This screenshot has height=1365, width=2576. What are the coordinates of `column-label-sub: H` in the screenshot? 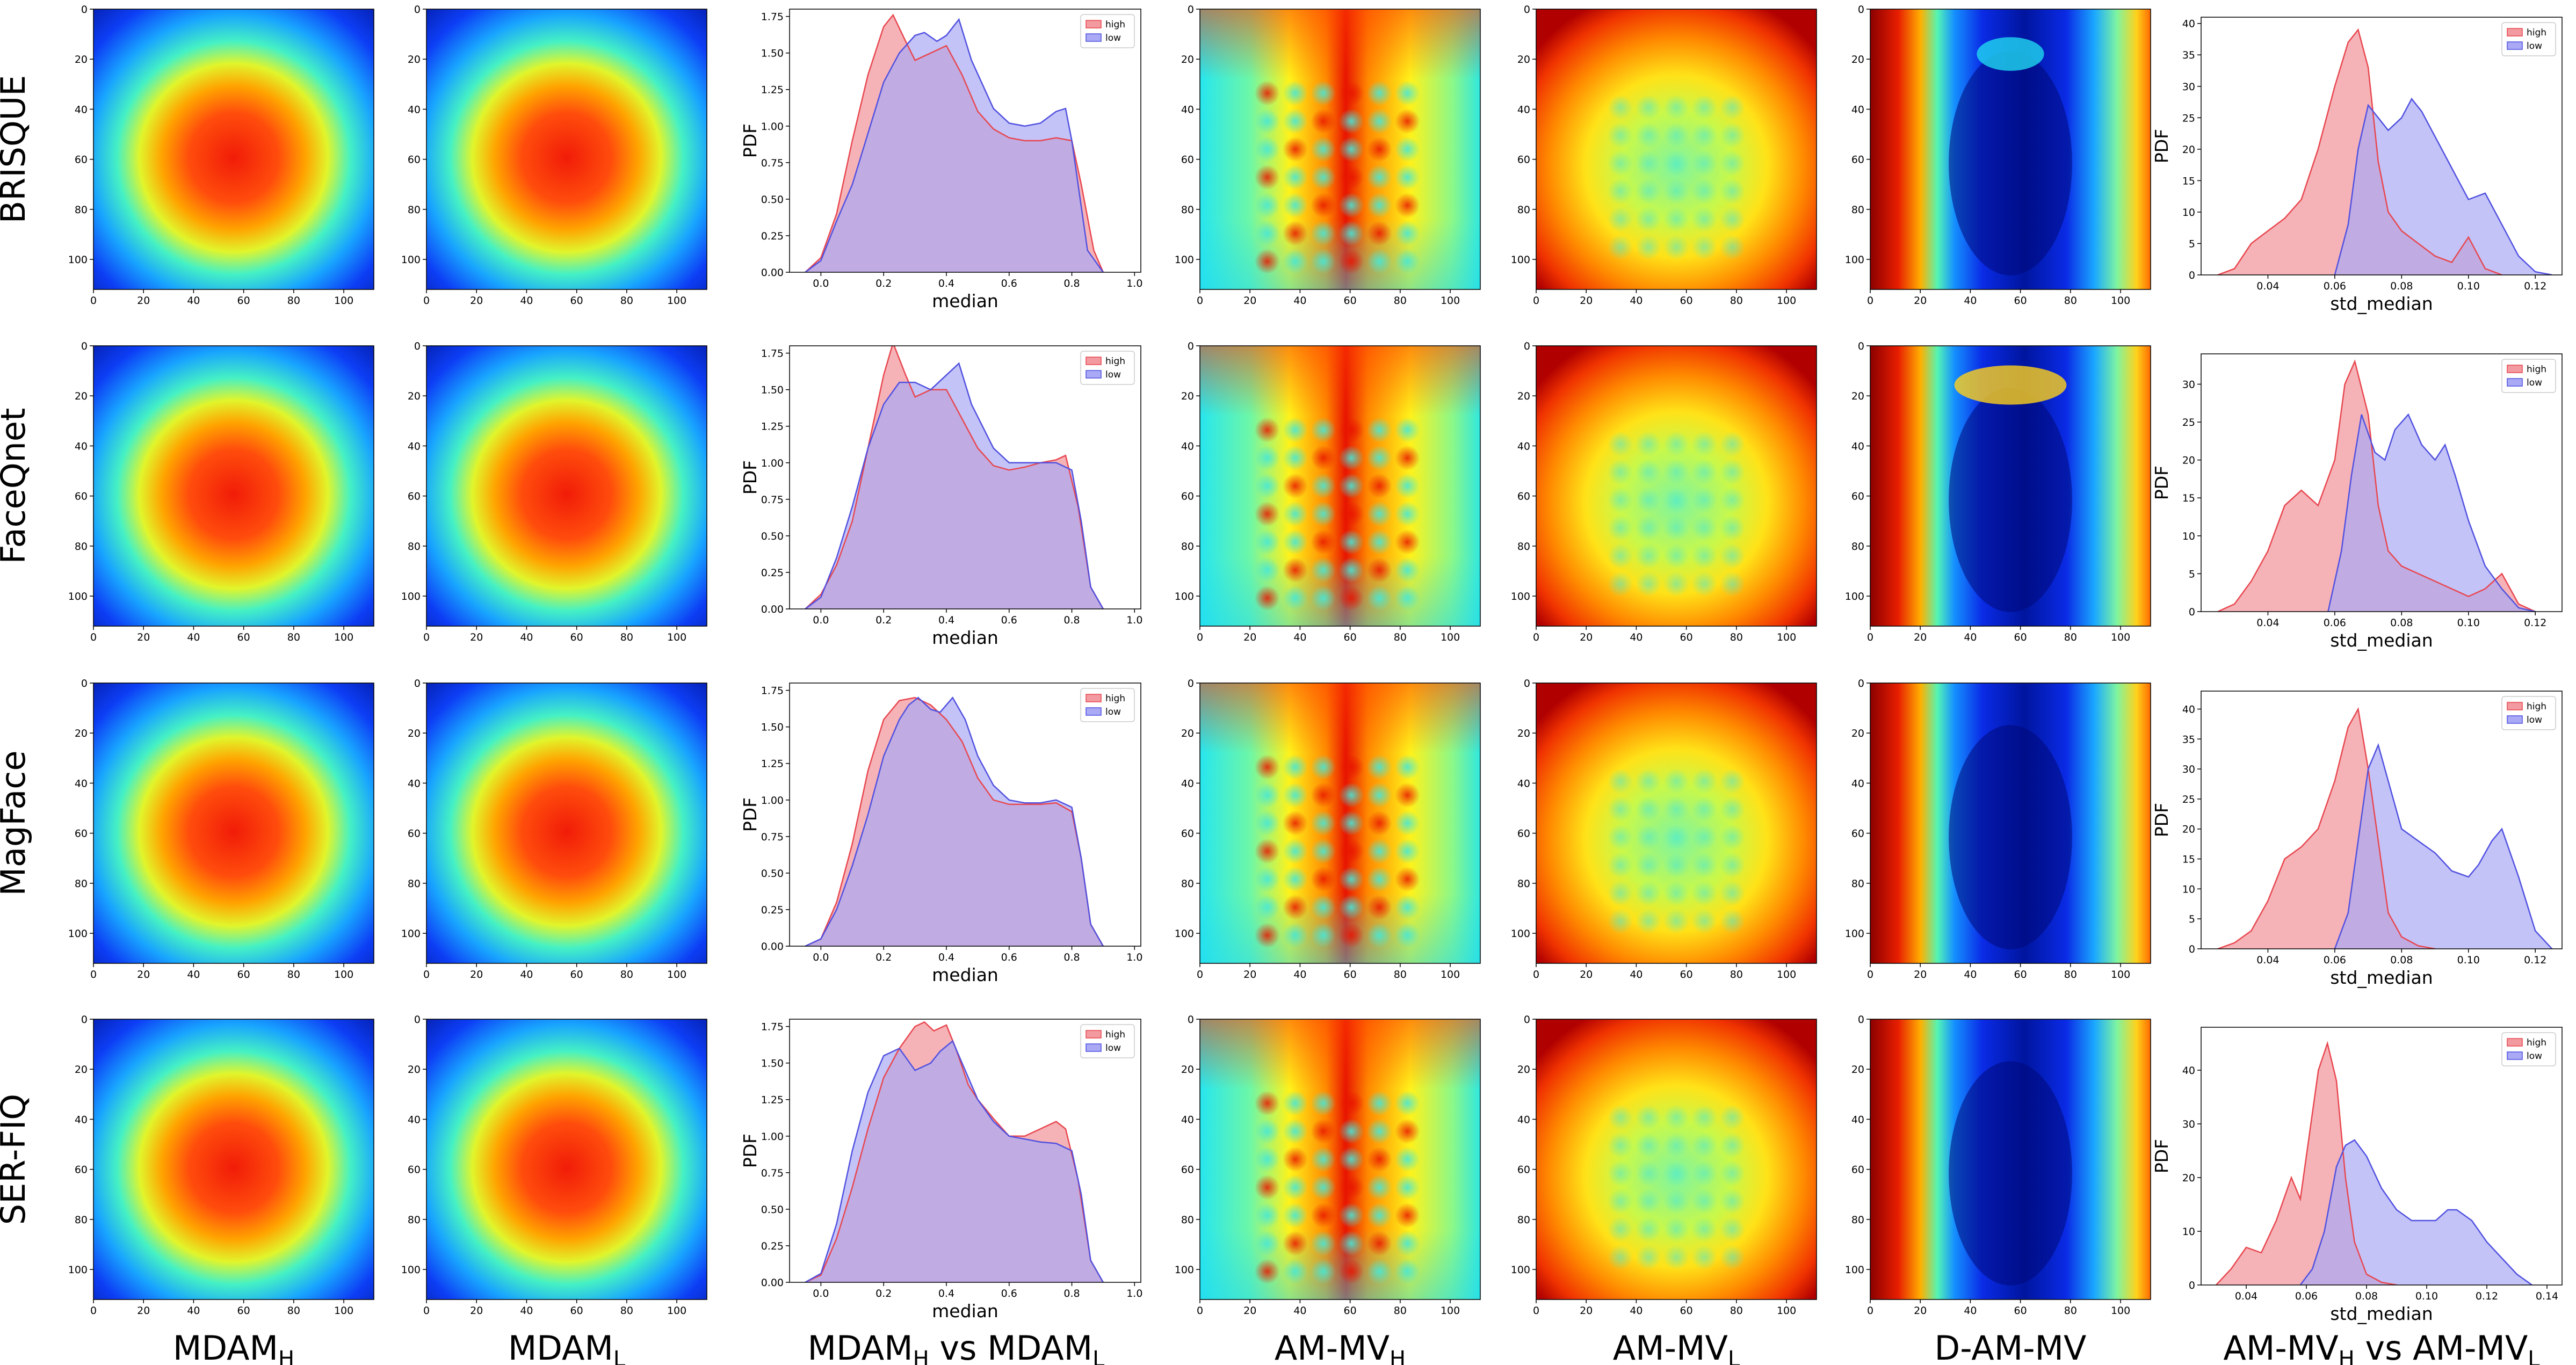 It's located at (1398, 1356).